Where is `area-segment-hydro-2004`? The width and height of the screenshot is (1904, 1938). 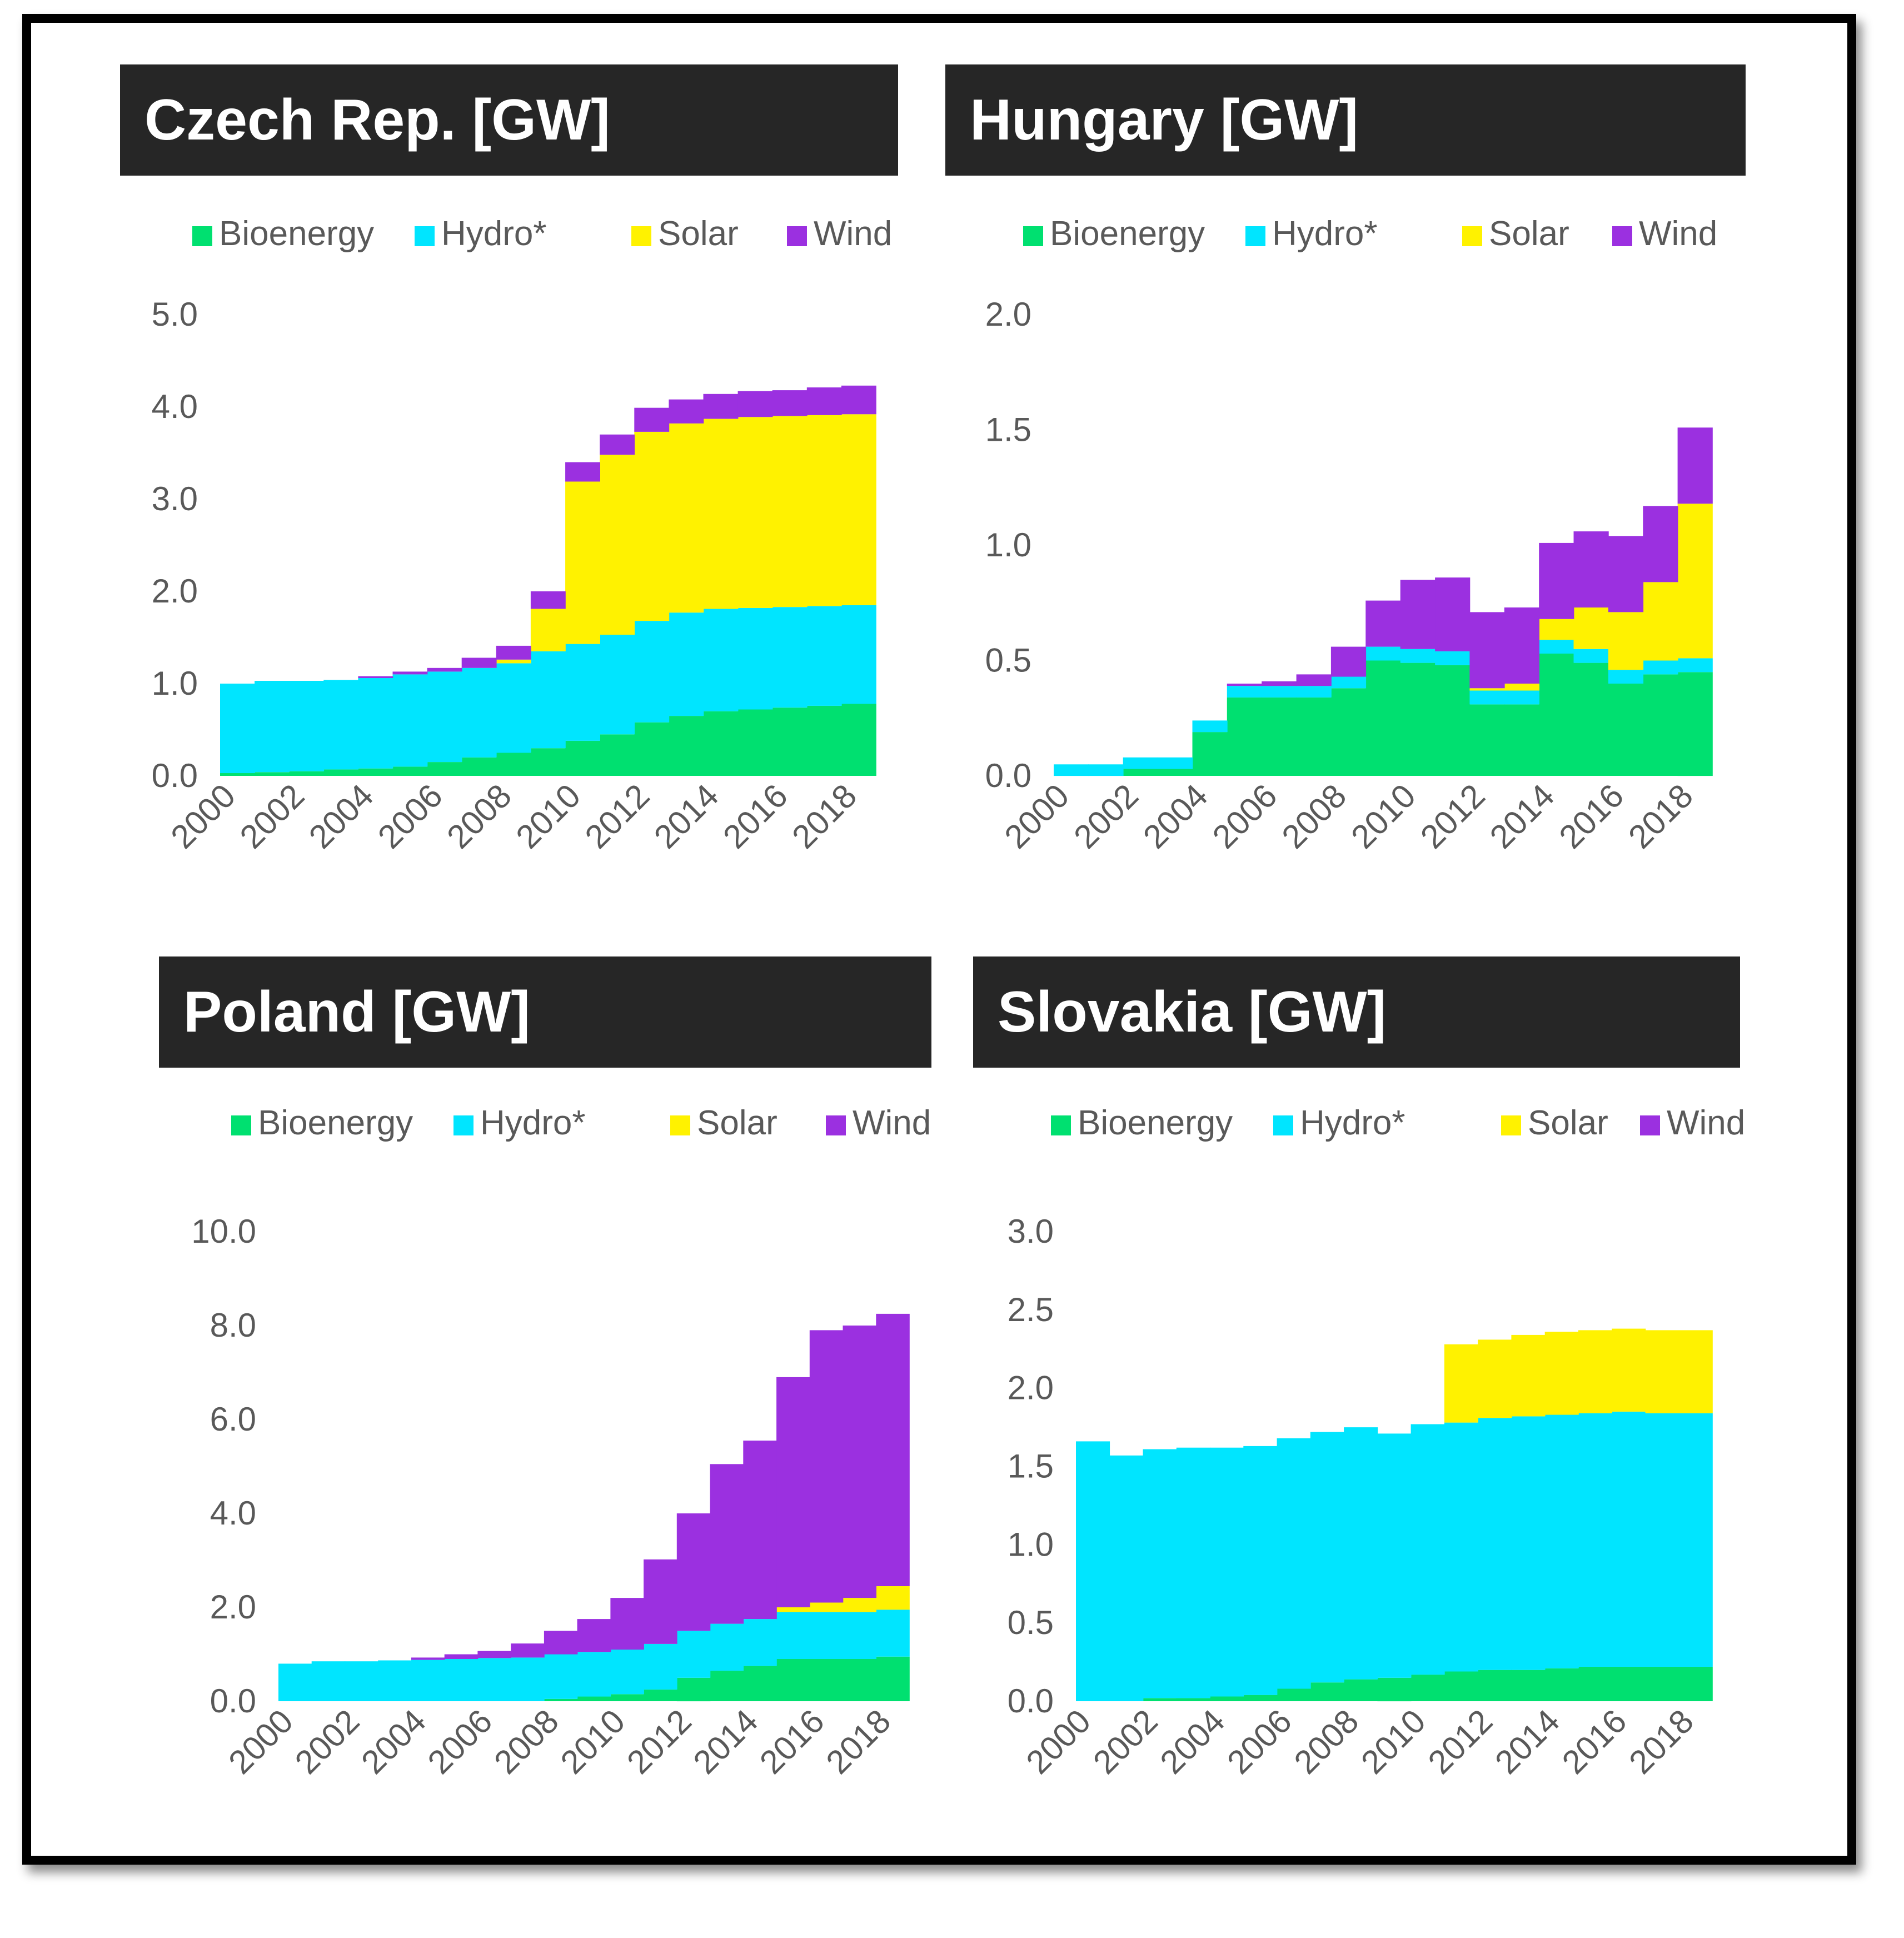 area-segment-hydro-2004 is located at coordinates (1210, 726).